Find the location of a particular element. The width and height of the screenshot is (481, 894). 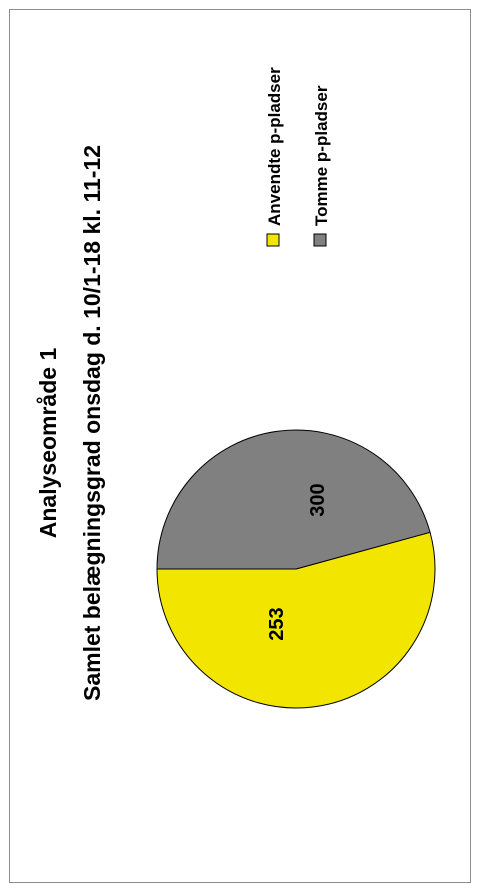

legend-swatch-tomme is located at coordinates (320, 240).